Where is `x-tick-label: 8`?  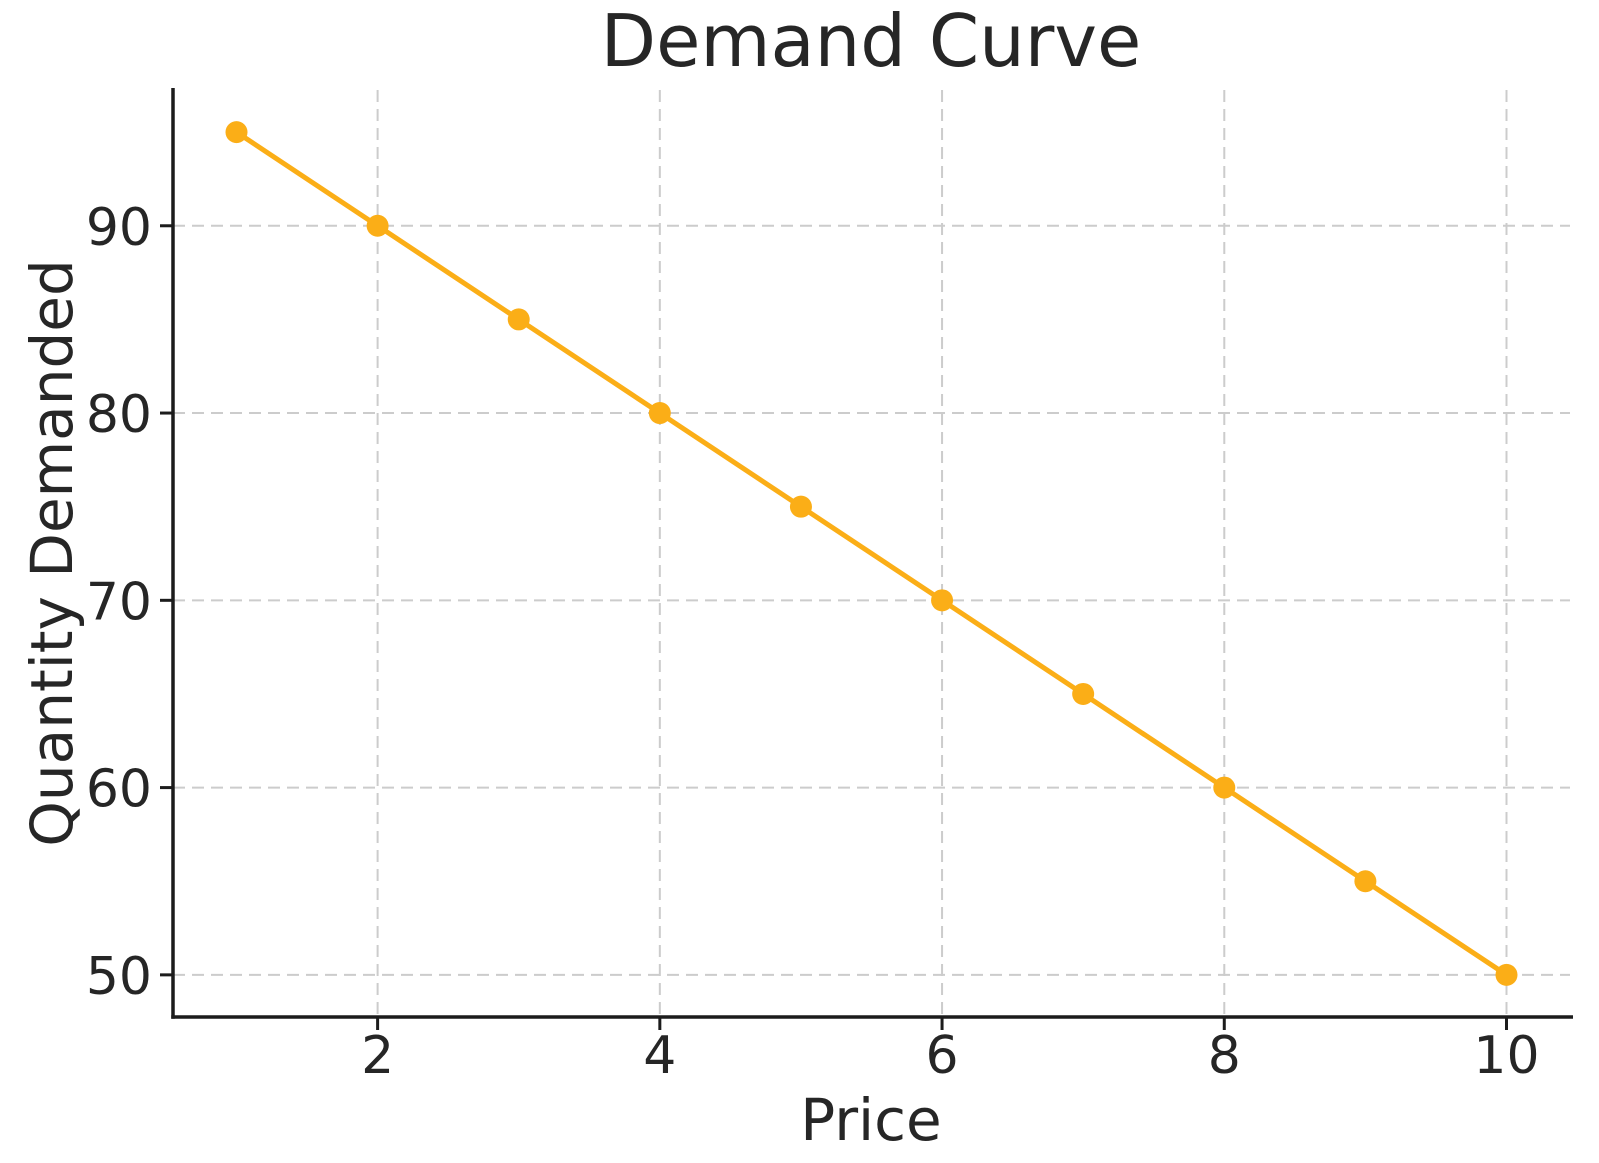 x-tick-label: 8 is located at coordinates (1224, 1056).